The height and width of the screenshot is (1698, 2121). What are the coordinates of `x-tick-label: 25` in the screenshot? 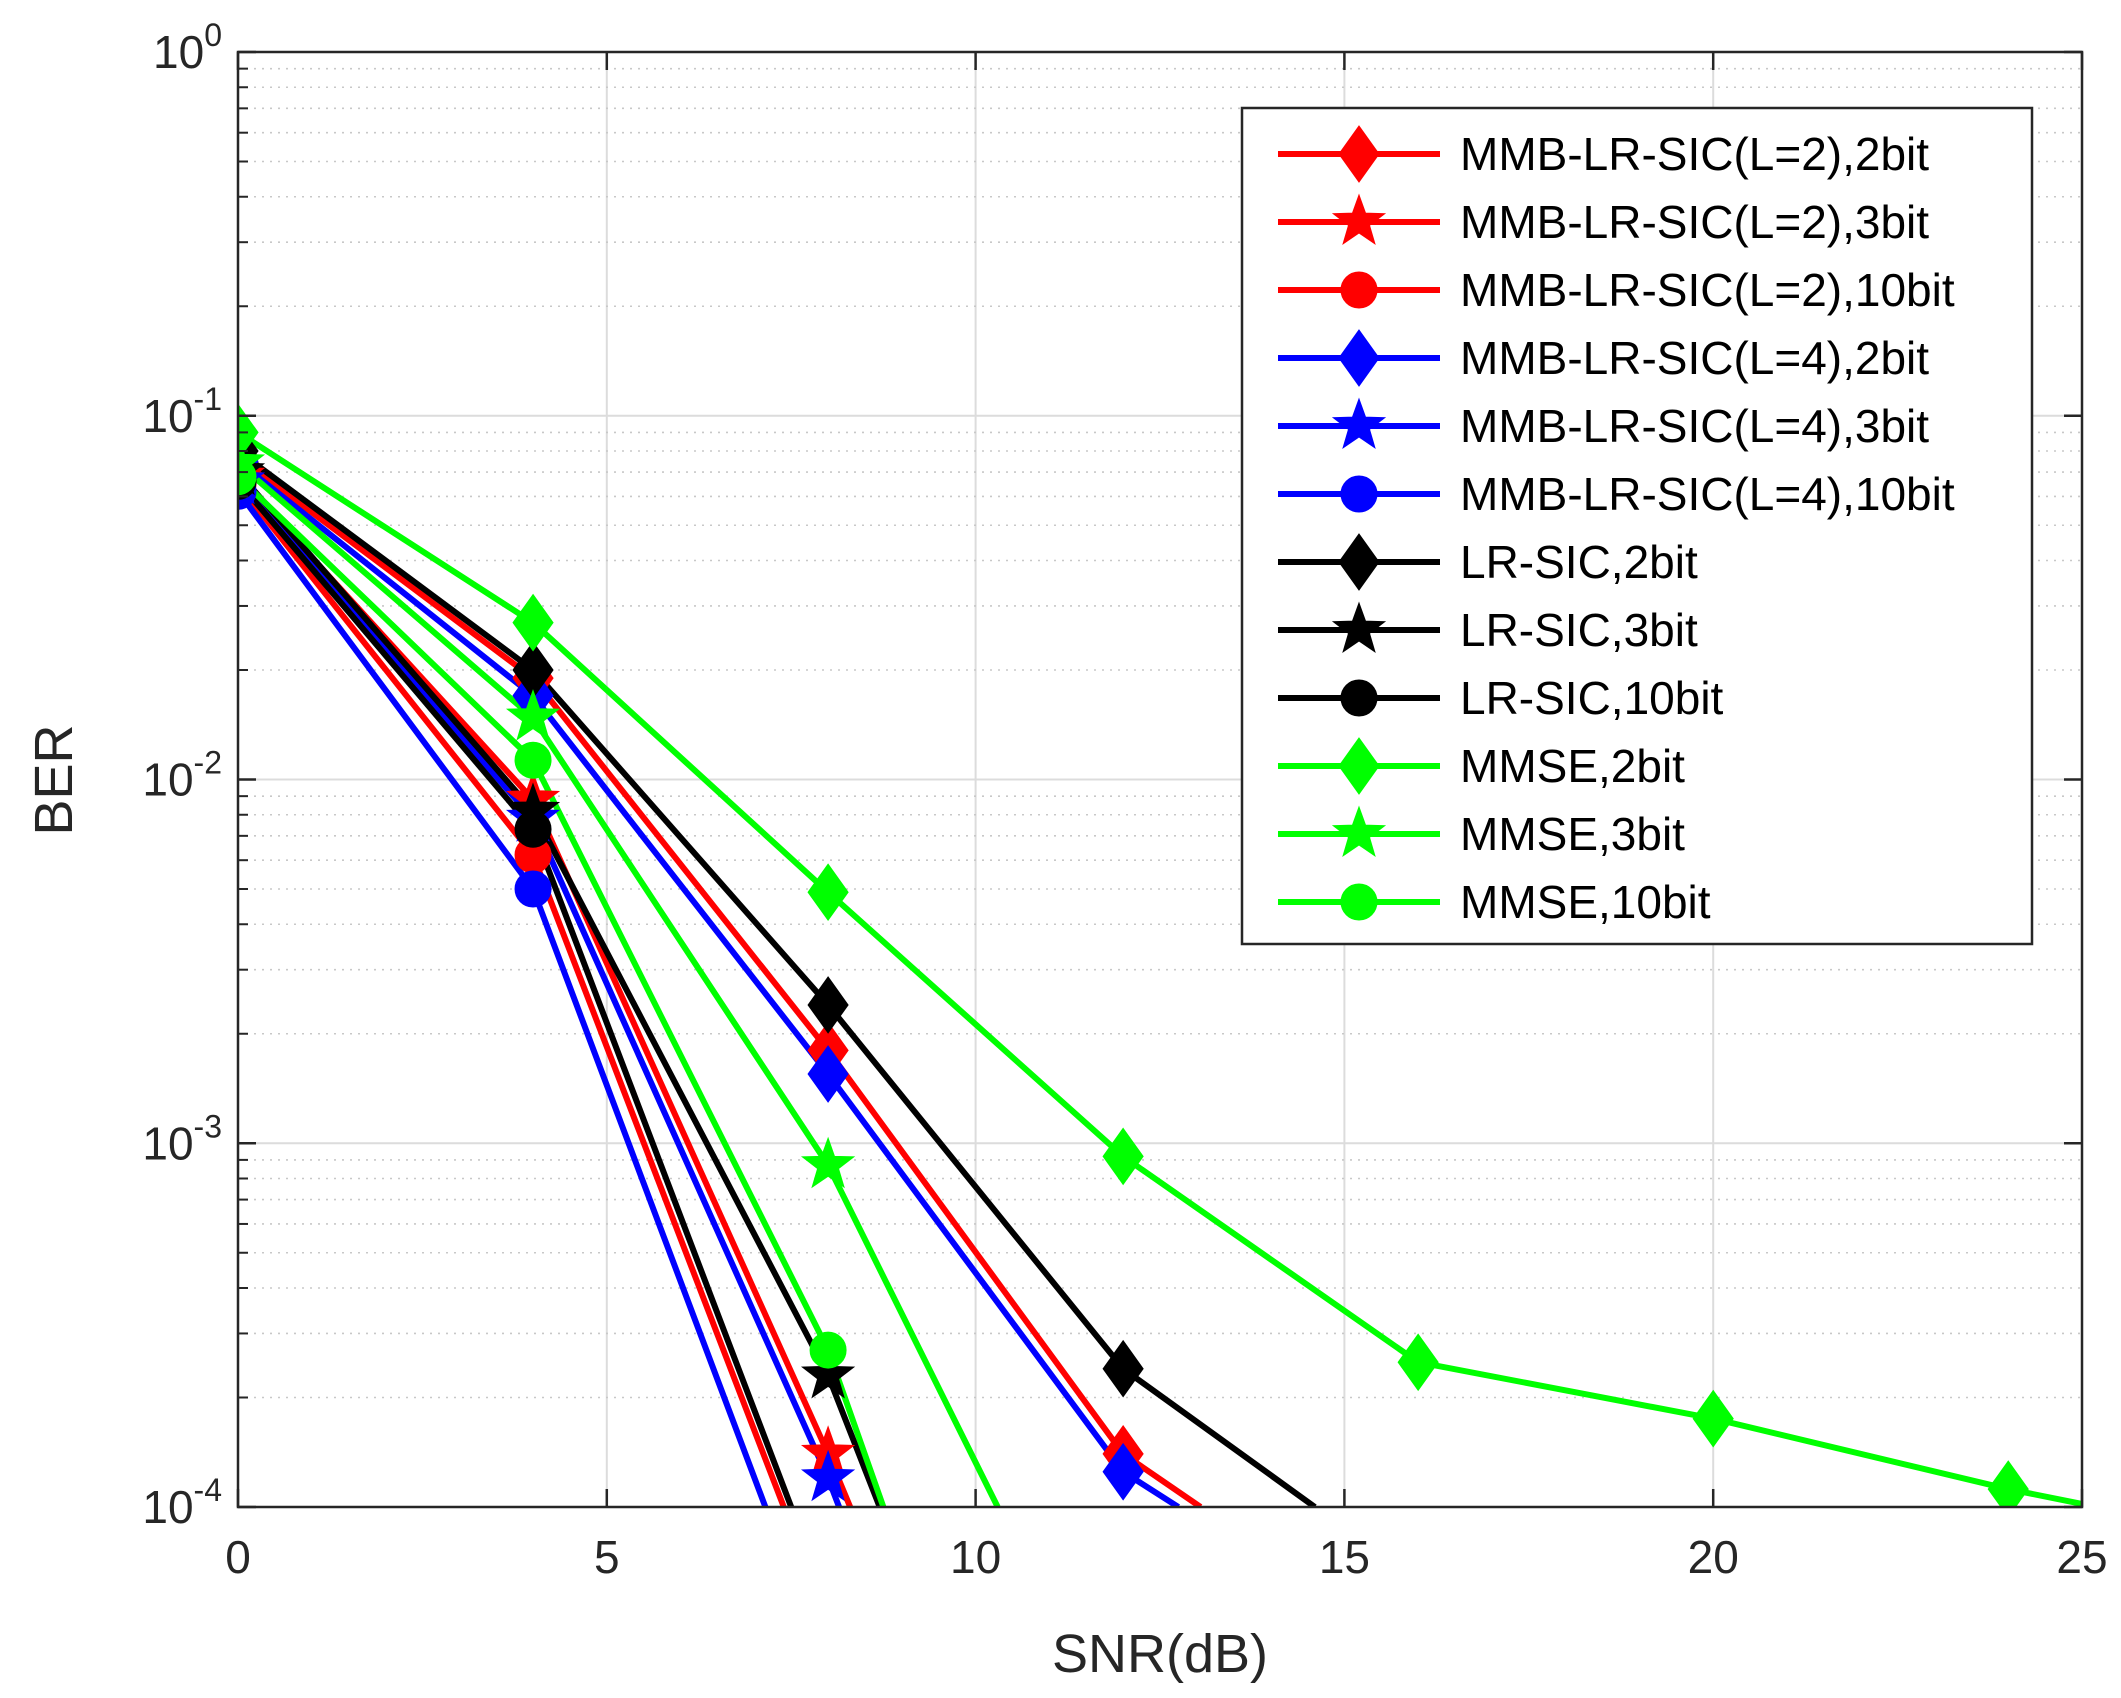 It's located at (2081, 1557).